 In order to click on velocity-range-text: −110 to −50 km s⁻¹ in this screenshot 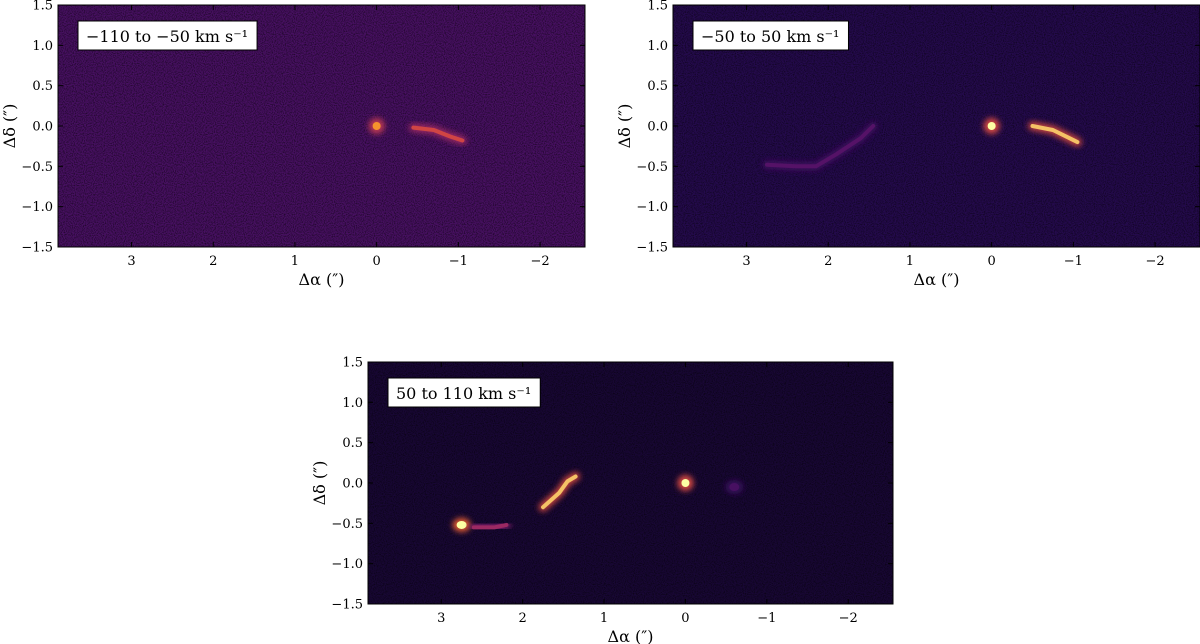, I will do `click(167, 36)`.